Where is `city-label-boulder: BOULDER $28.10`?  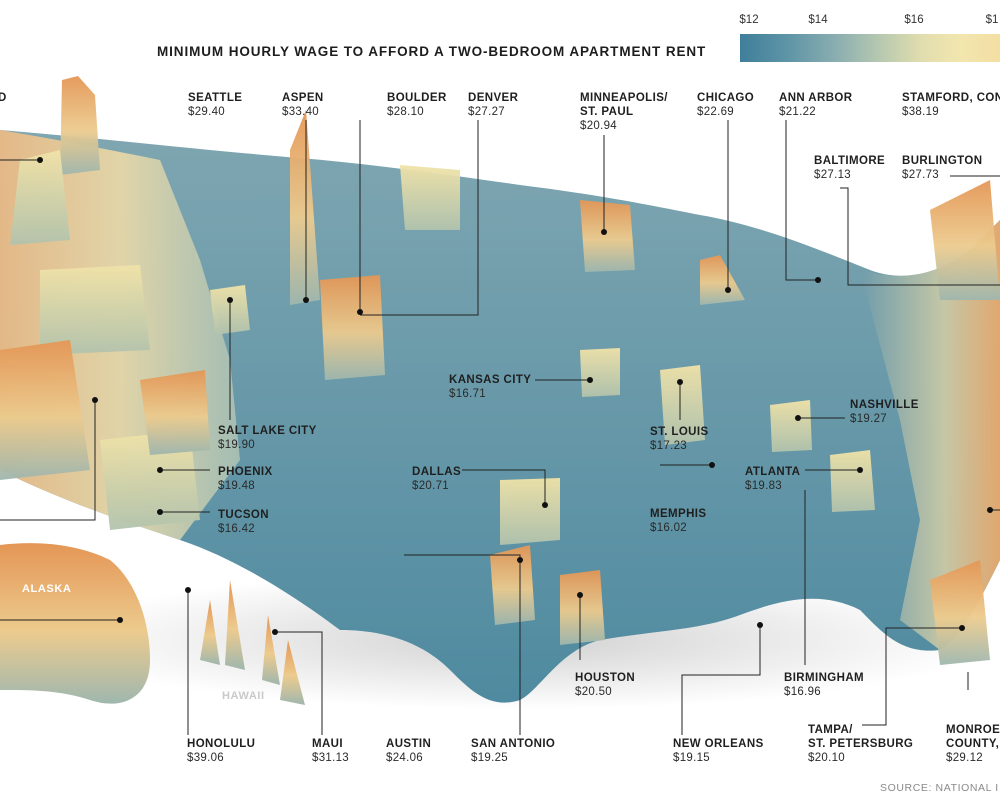 city-label-boulder: BOULDER $28.10 is located at coordinates (417, 105).